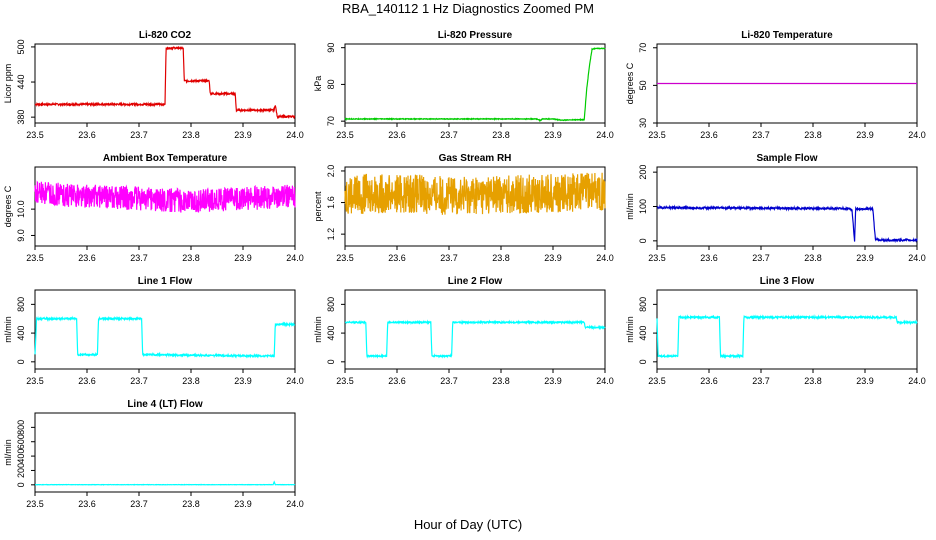  Describe the element at coordinates (331, 234) in the screenshot. I see `panel-5-y-tick-label: 1.2` at that location.